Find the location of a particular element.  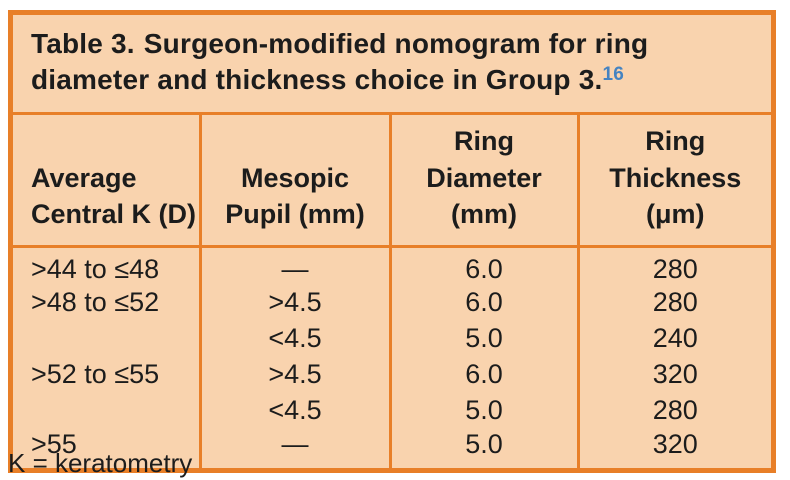

table-row: <4.5 5.0 240 is located at coordinates (392, 338).